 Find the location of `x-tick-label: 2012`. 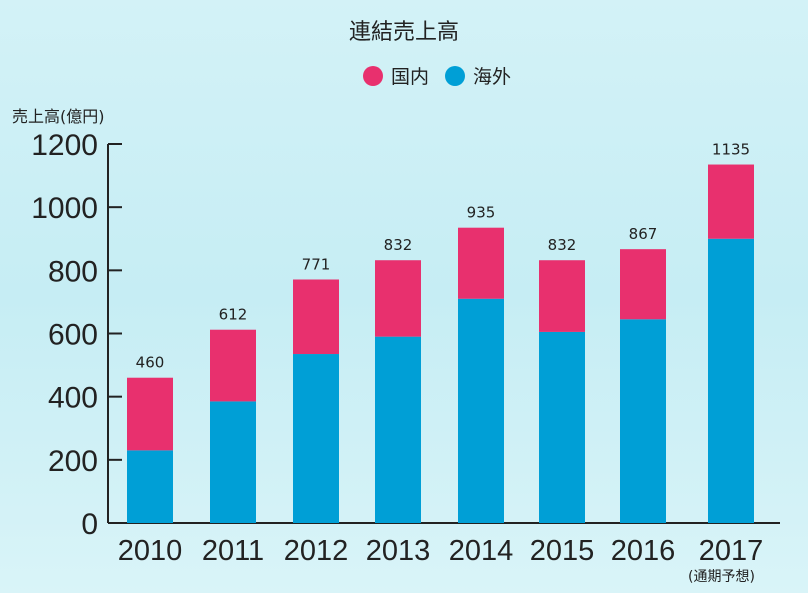

x-tick-label: 2012 is located at coordinates (316, 551).